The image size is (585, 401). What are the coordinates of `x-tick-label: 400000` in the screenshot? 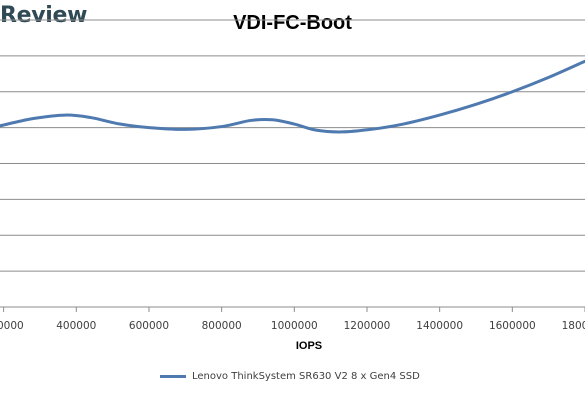 It's located at (76, 326).